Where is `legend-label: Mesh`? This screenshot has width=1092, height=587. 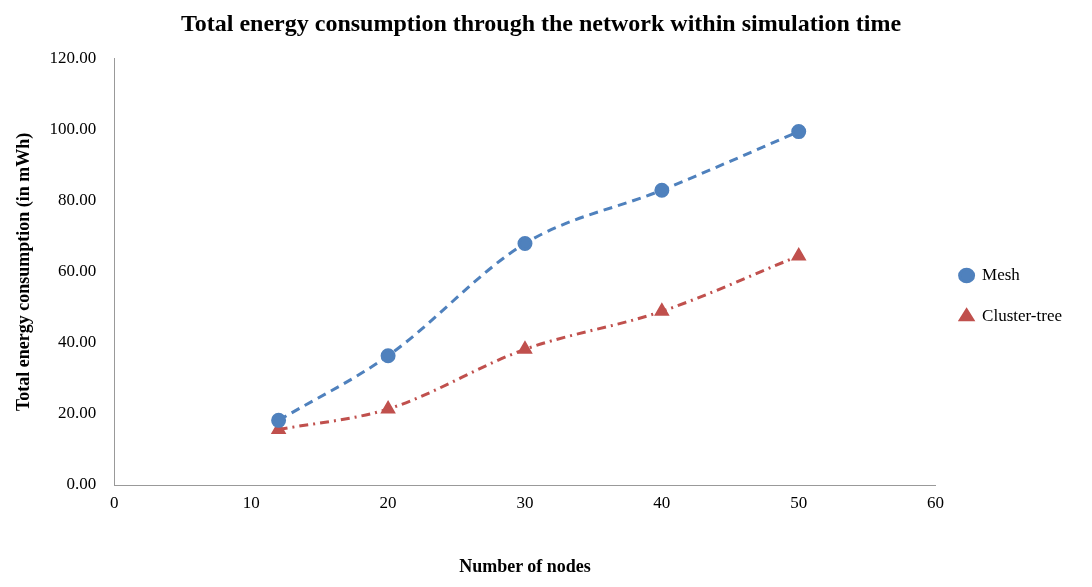 legend-label: Mesh is located at coordinates (1001, 274).